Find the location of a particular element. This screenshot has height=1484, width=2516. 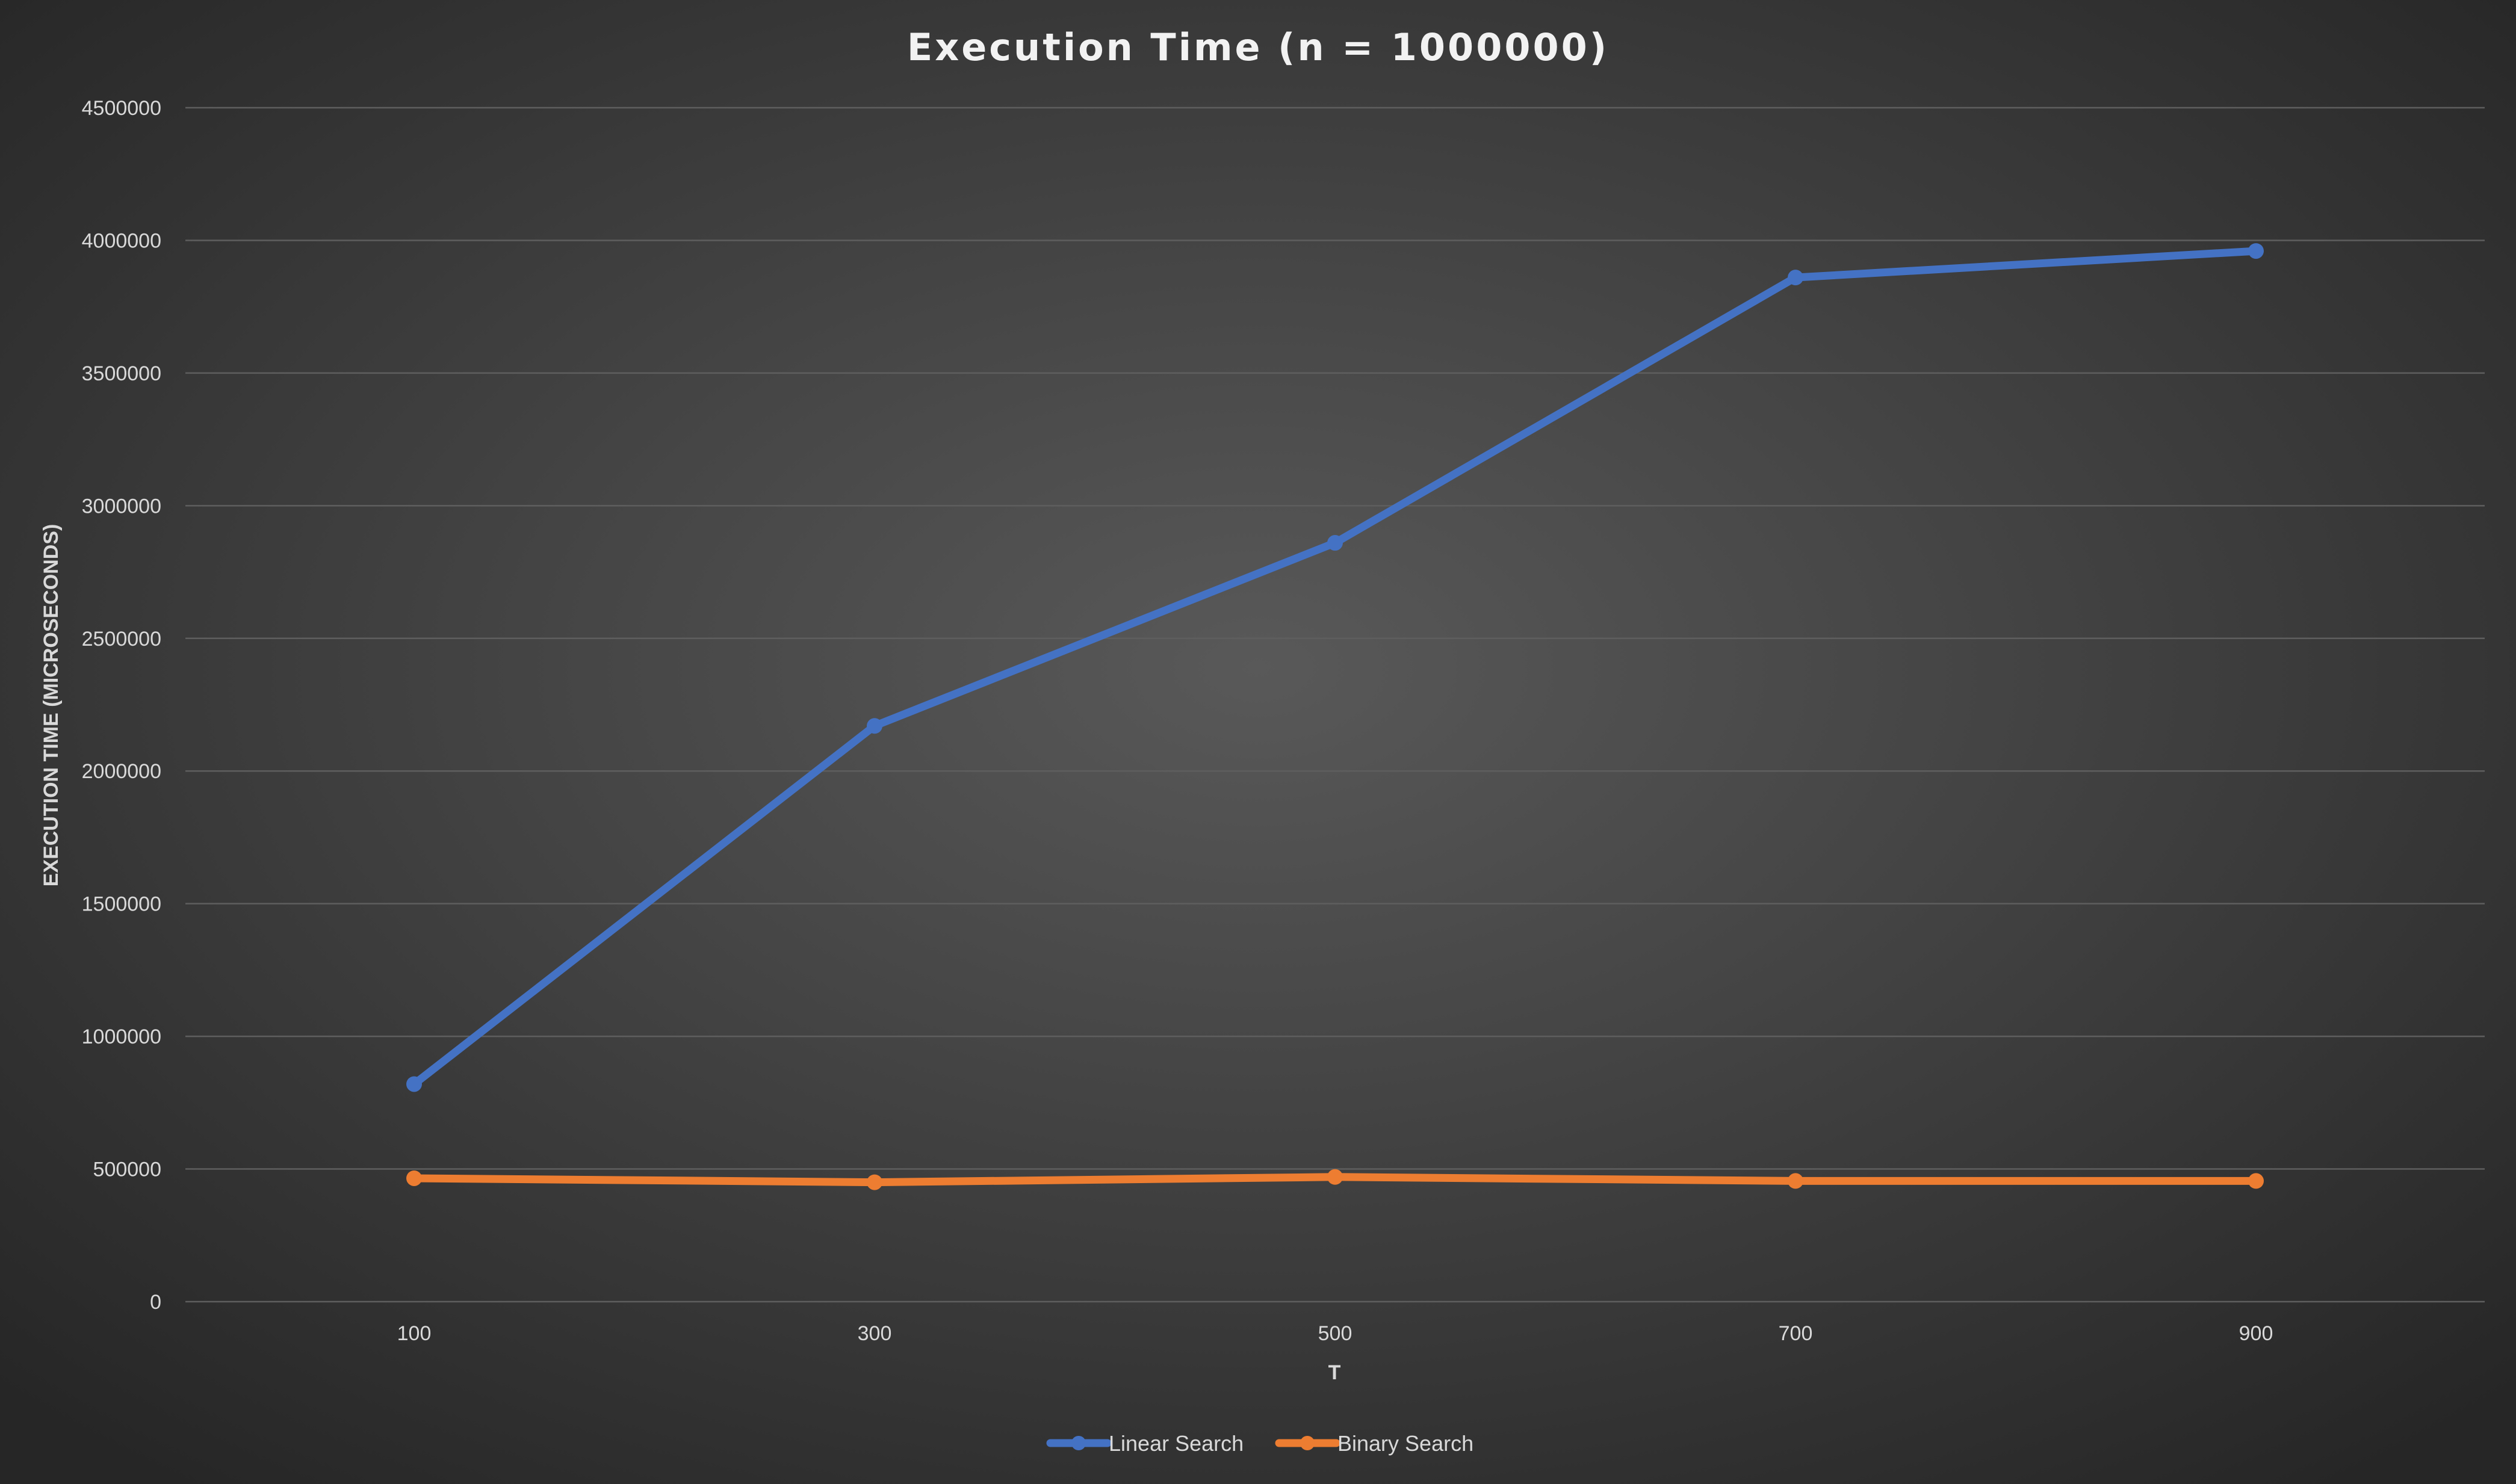

x-axis-tick-labels: 100 300 500 700 900 is located at coordinates (1335, 1333).